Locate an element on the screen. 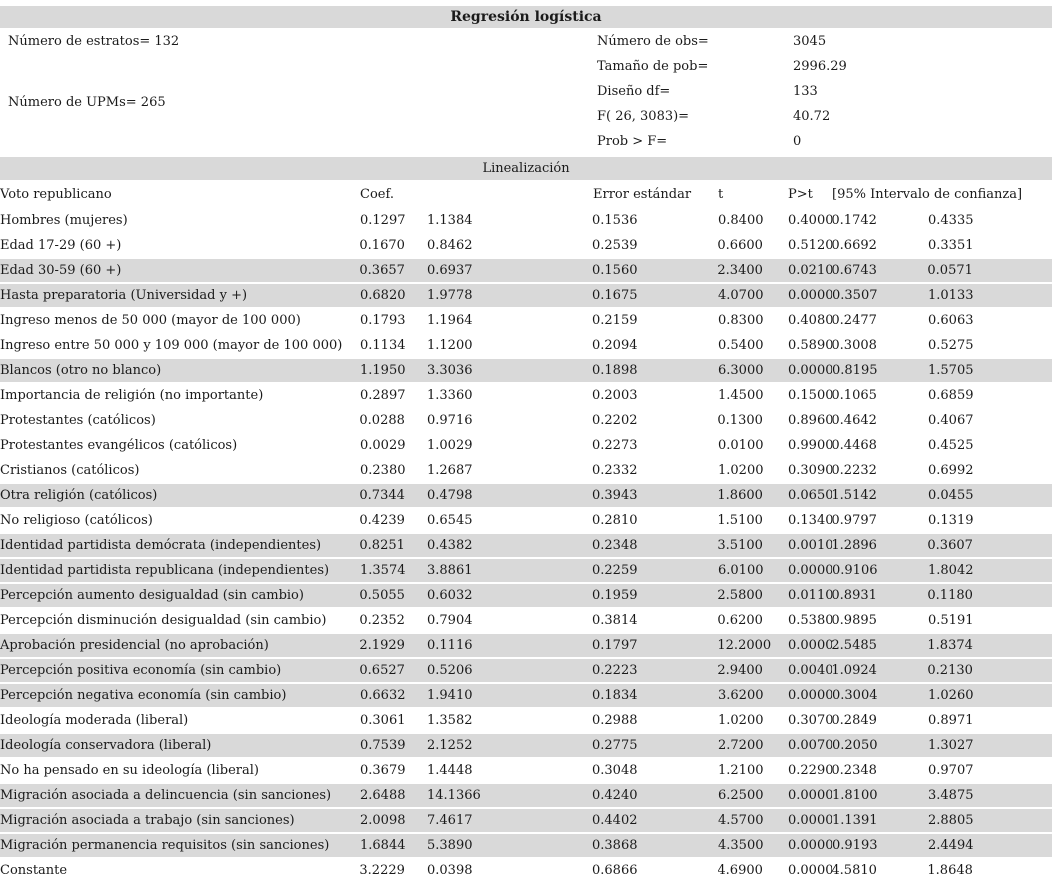 The height and width of the screenshot is (885, 1052). row-coef: -0.2352 is located at coordinates (393, 621).